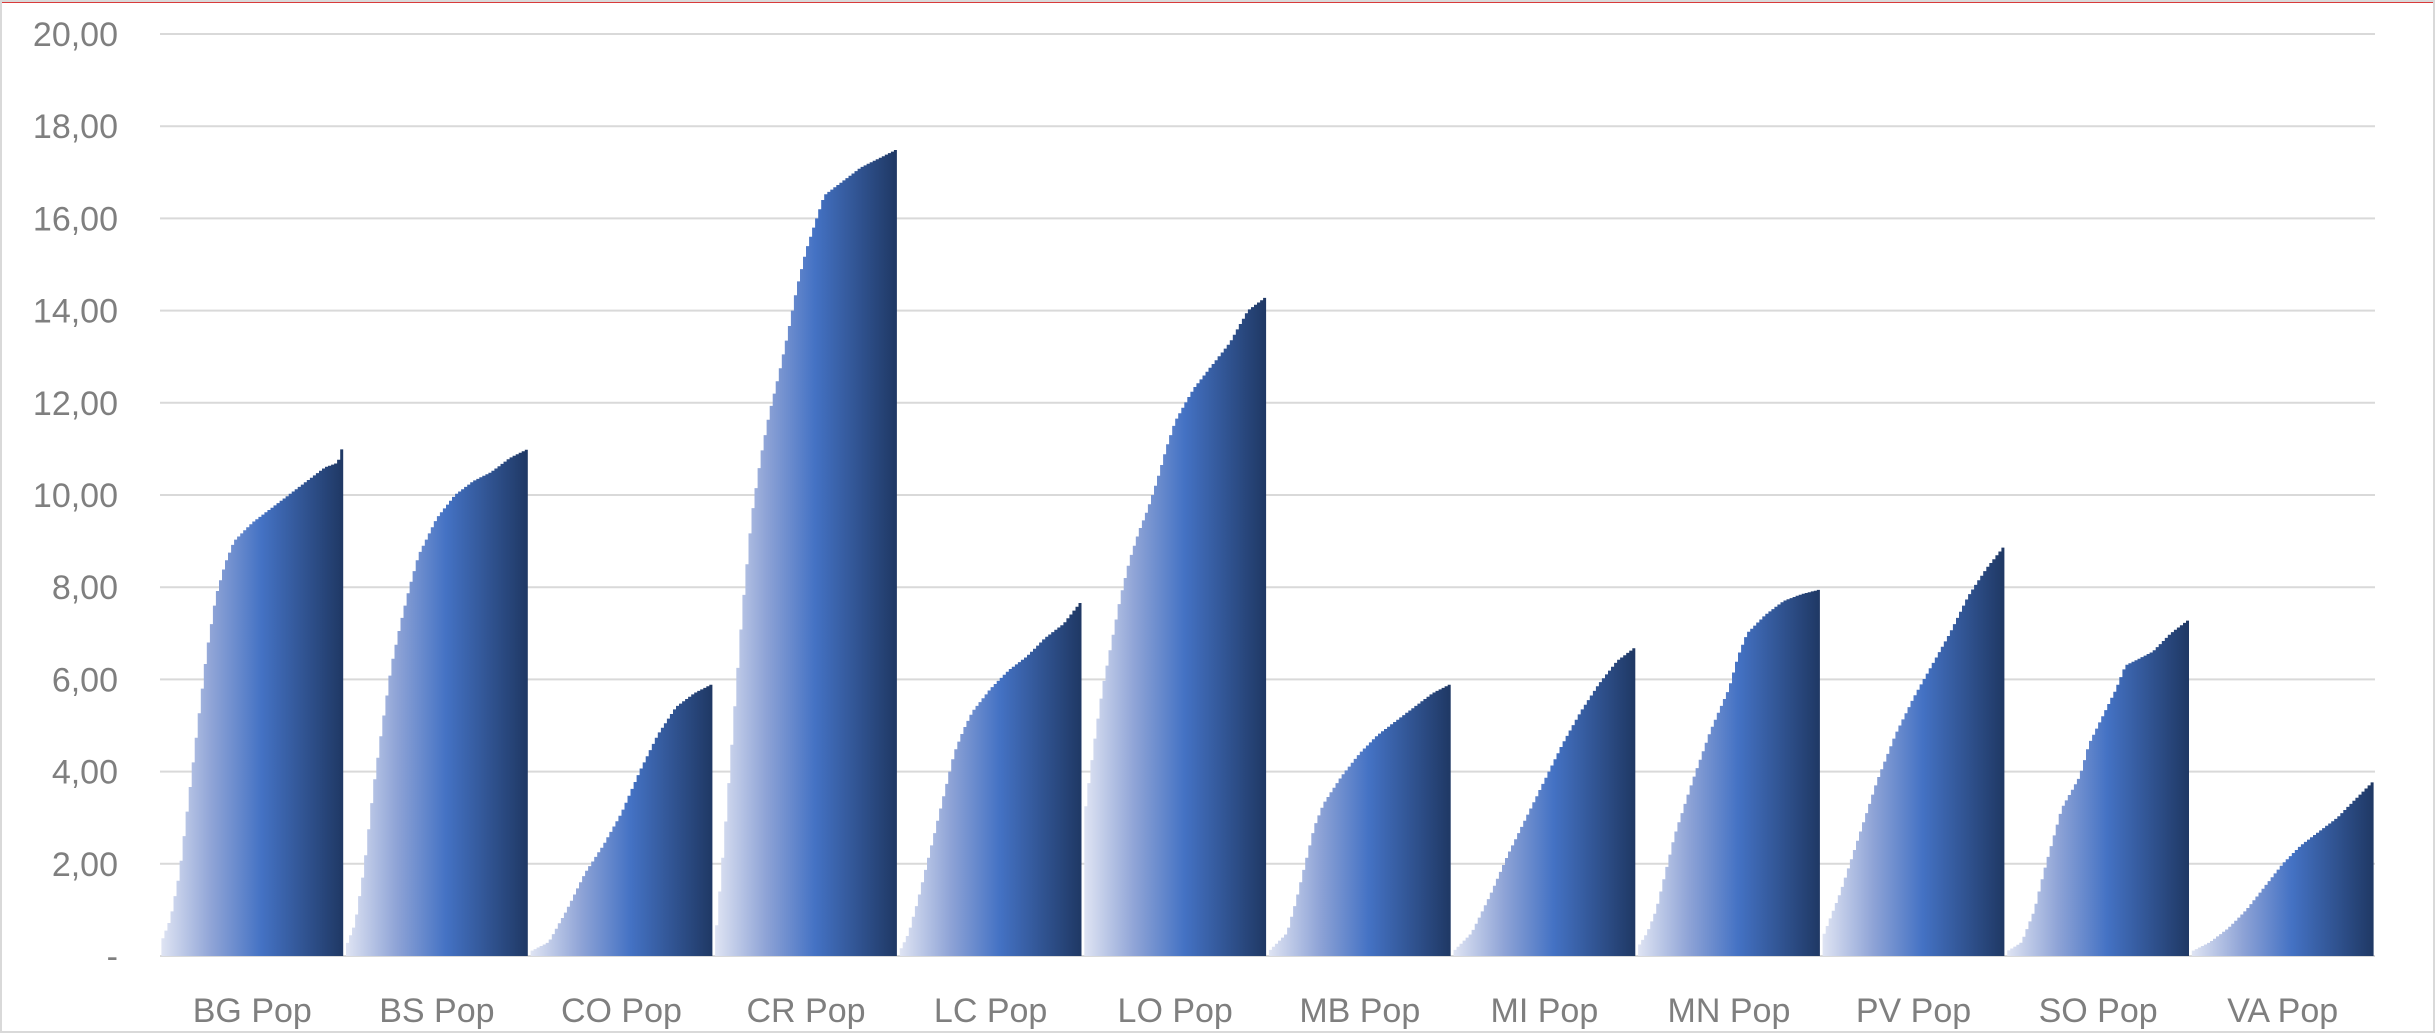 This screenshot has width=2435, height=1033. Describe the element at coordinates (1544, 802) in the screenshot. I see `bar-group-mi-pop` at that location.